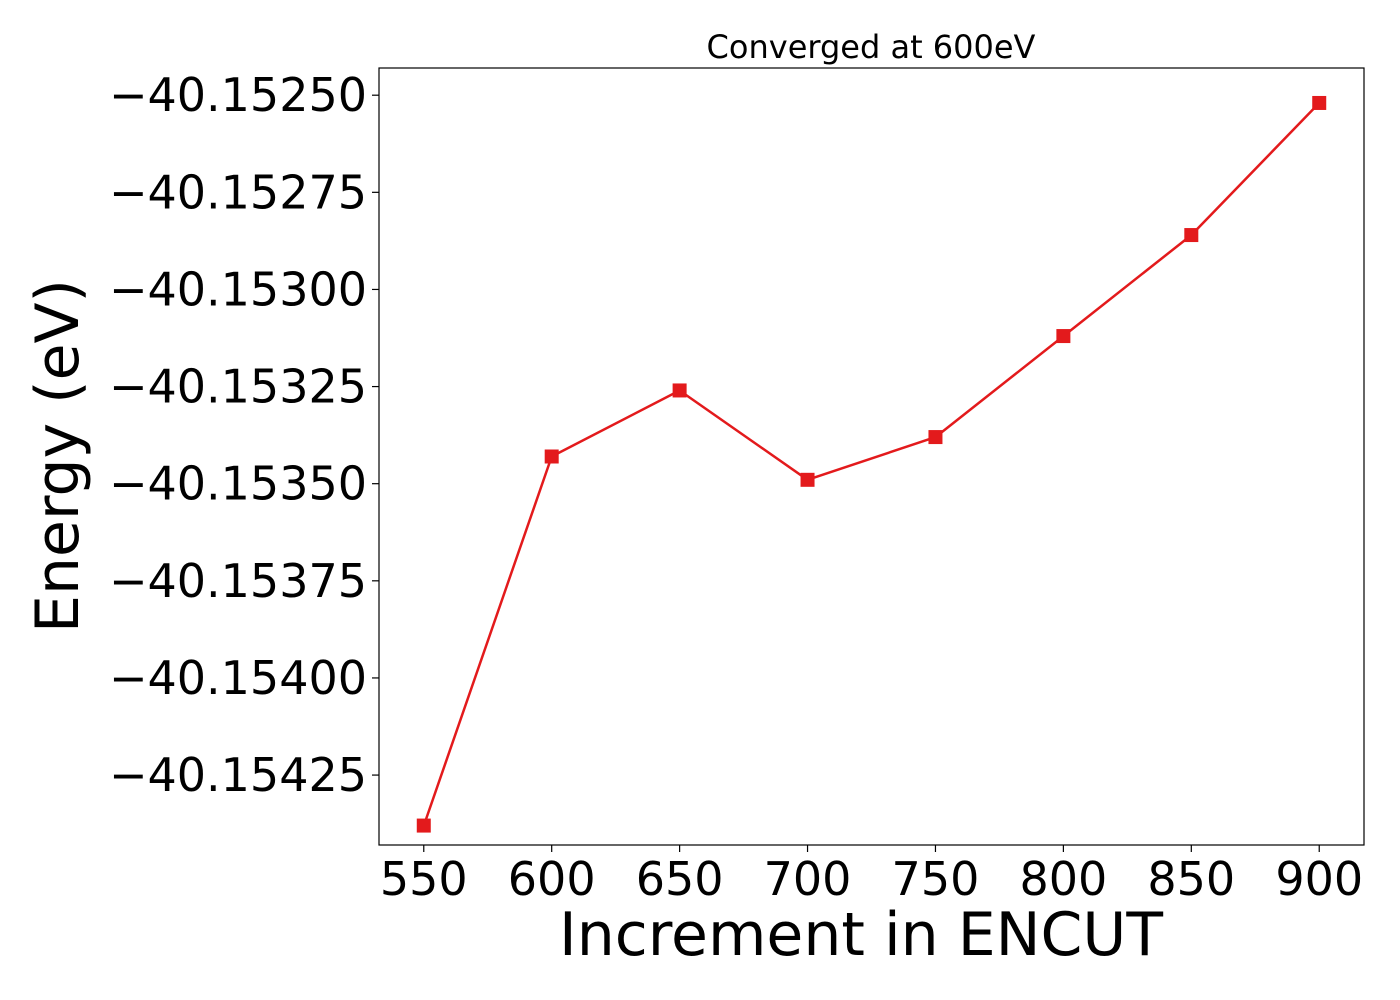 The width and height of the screenshot is (1400, 1000). I want to click on x-tick-label: 750, so click(936, 879).